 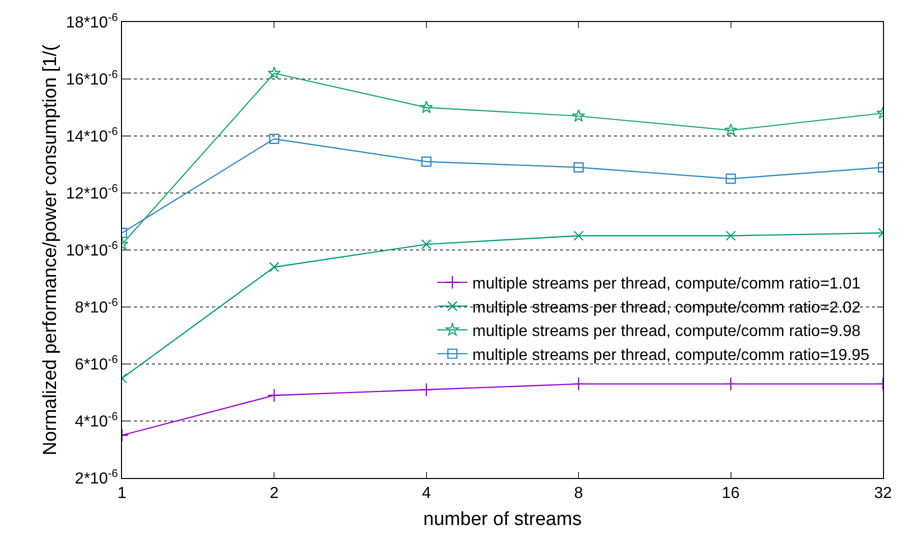 What do you see at coordinates (92, 22) in the screenshot?
I see `y-tick-label: 18*10$^{-6}$` at bounding box center [92, 22].